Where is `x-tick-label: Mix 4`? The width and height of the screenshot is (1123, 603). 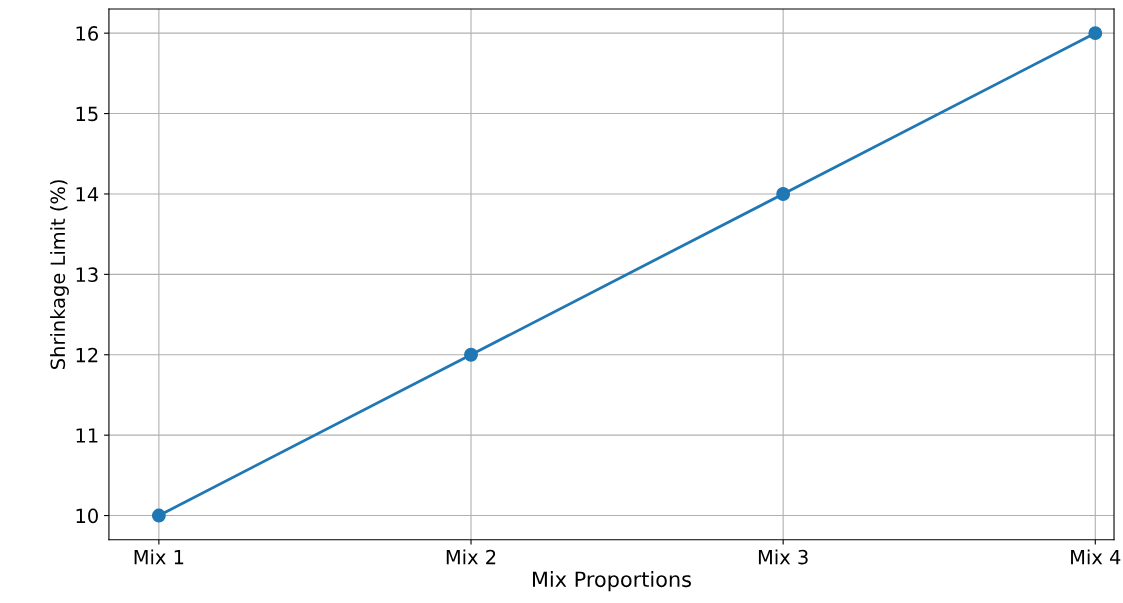
x-tick-label: Mix 4 is located at coordinates (1096, 557).